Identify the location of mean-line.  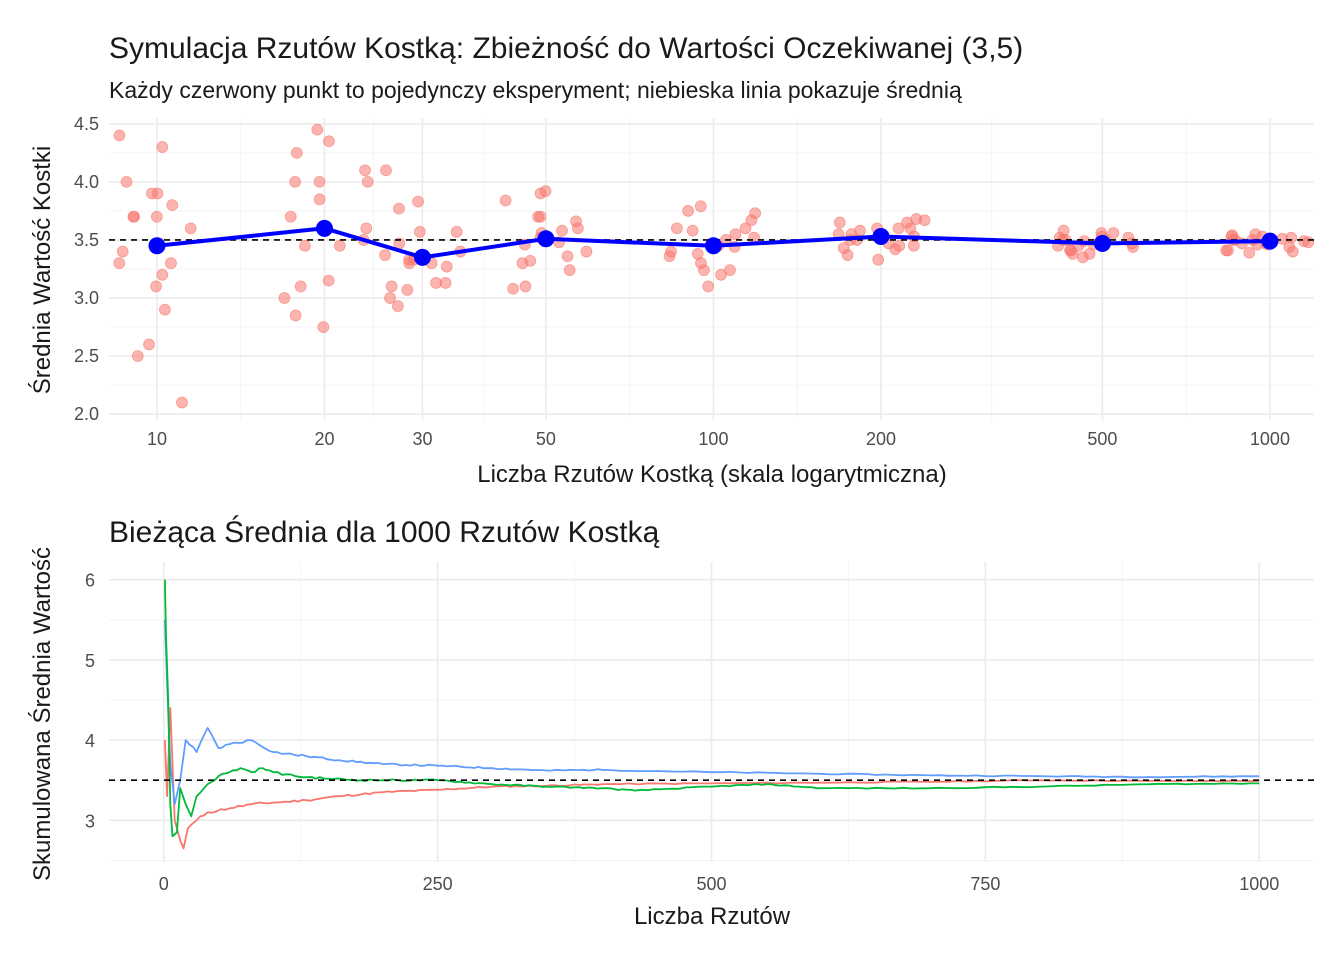
(713, 243).